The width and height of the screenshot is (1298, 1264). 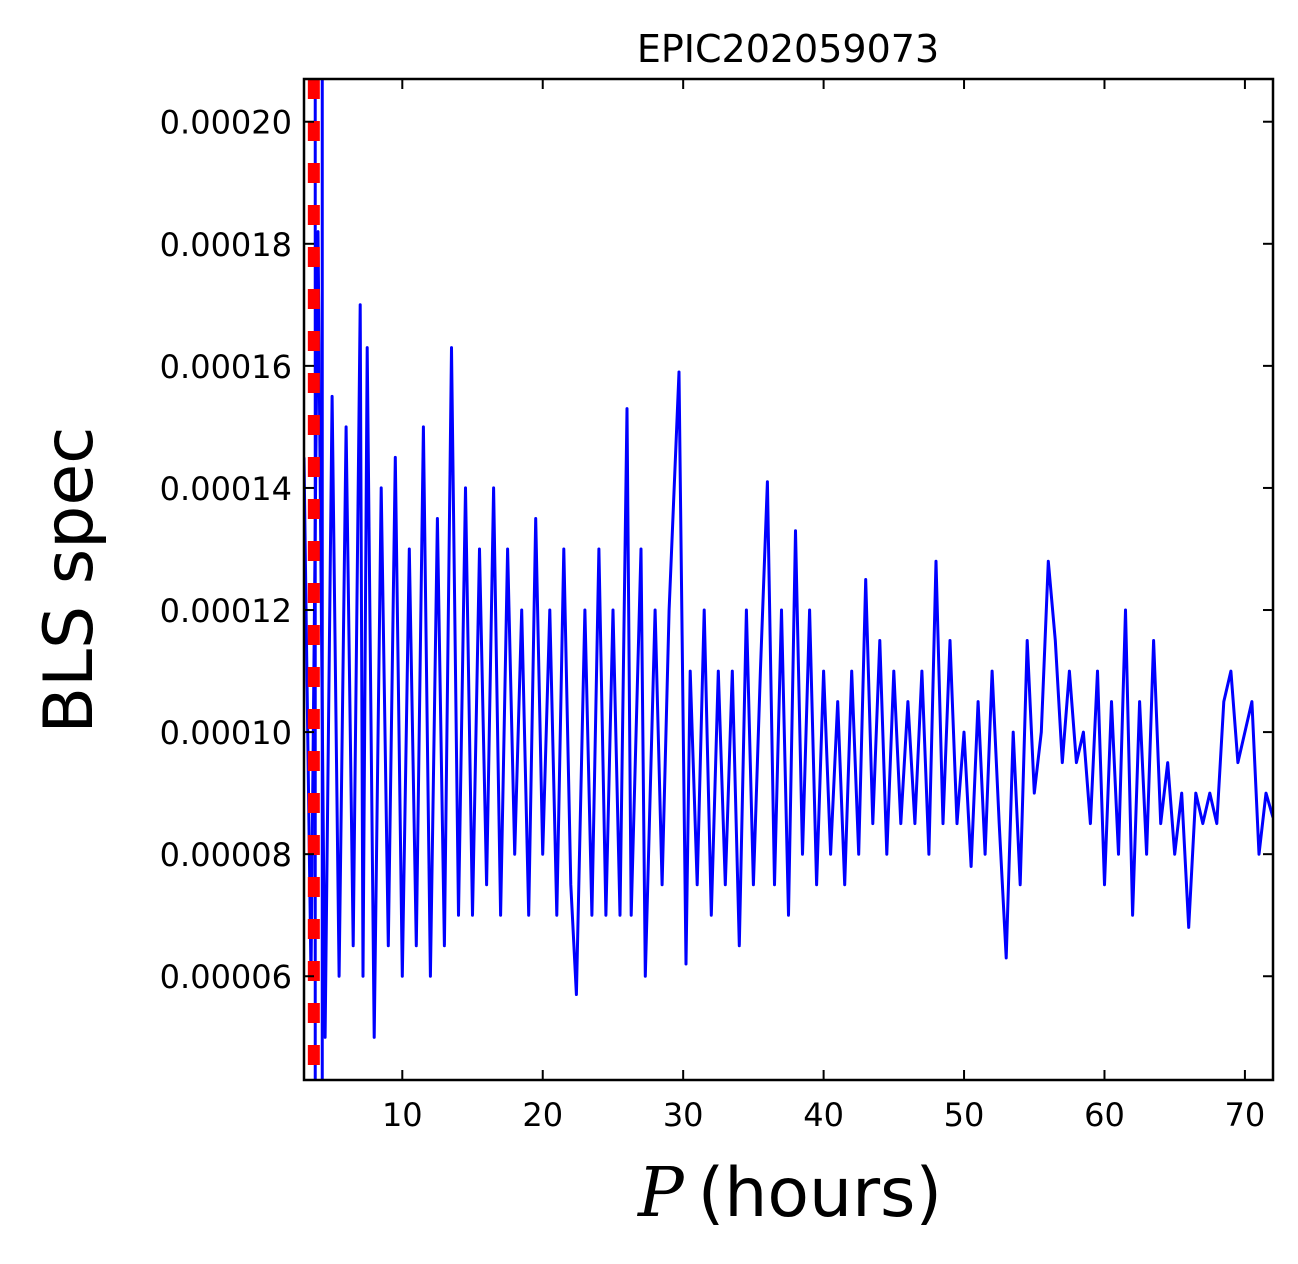 I want to click on y-tick-label: 0.00020, so click(x=226, y=123).